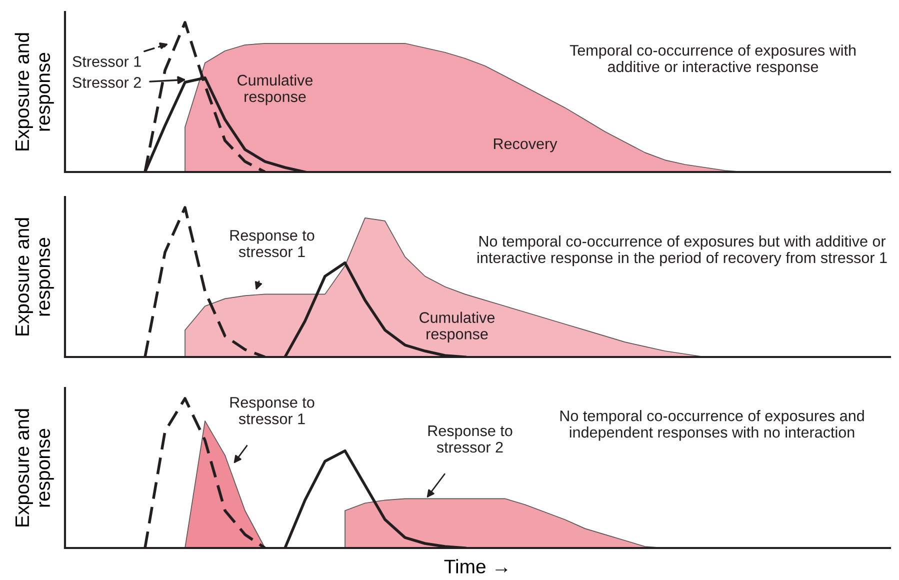 The image size is (899, 580). Describe the element at coordinates (106, 82) in the screenshot. I see `legend-label: Stressor 2` at that location.